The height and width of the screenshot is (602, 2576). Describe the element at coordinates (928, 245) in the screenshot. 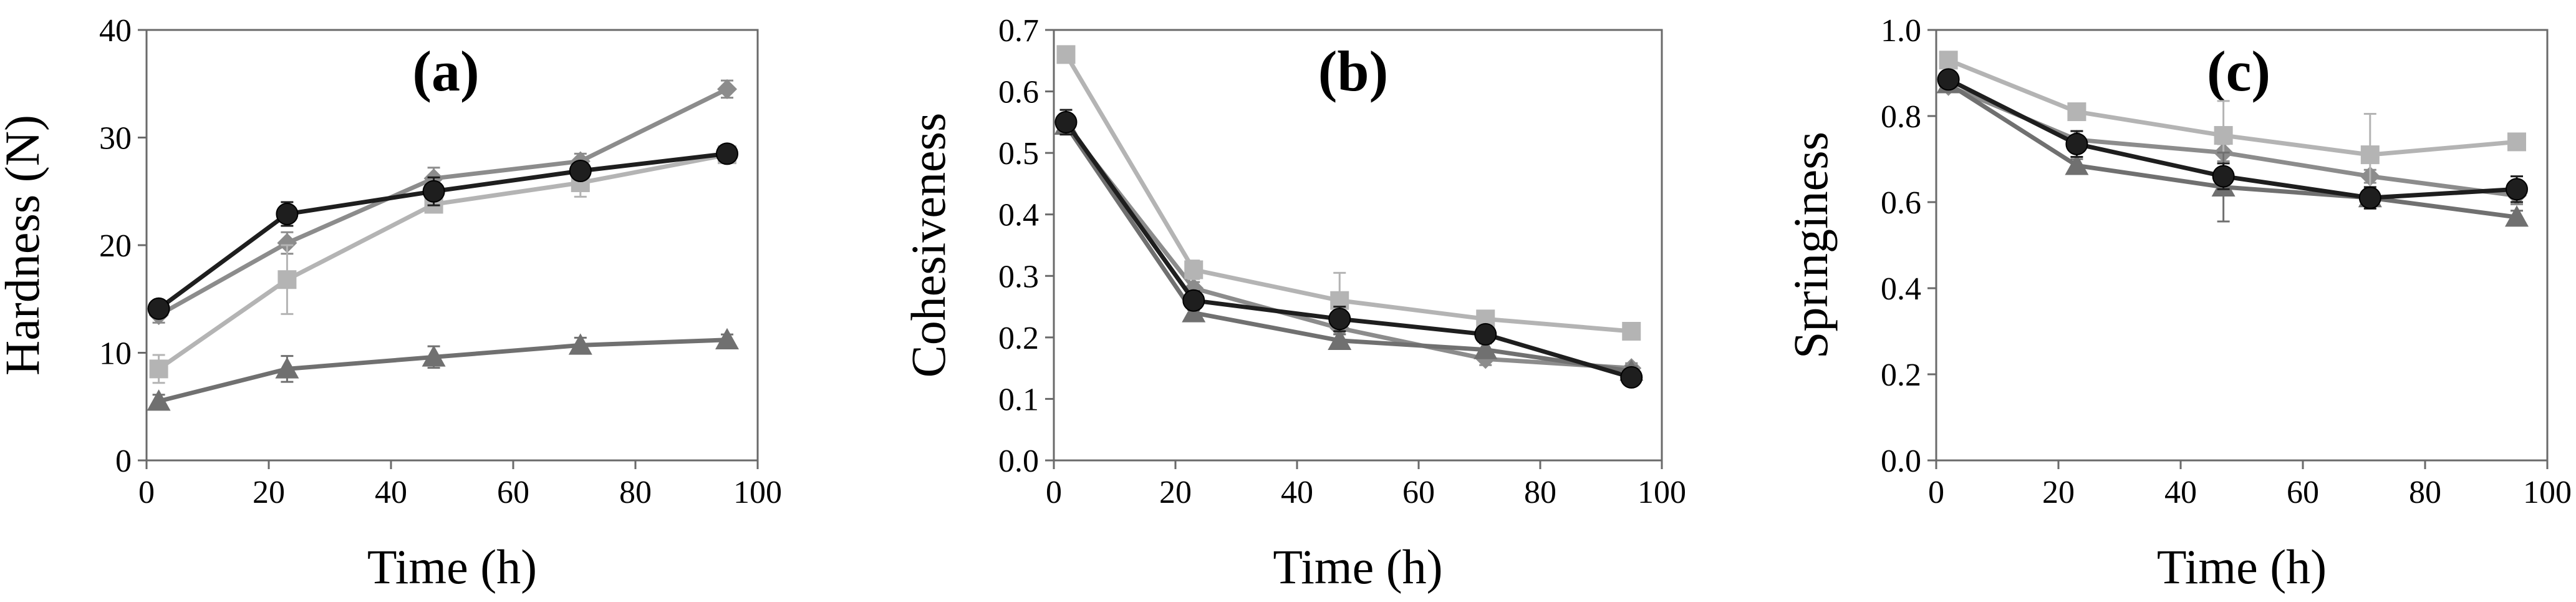

I see `y-axis-title: Cohesiveness` at that location.